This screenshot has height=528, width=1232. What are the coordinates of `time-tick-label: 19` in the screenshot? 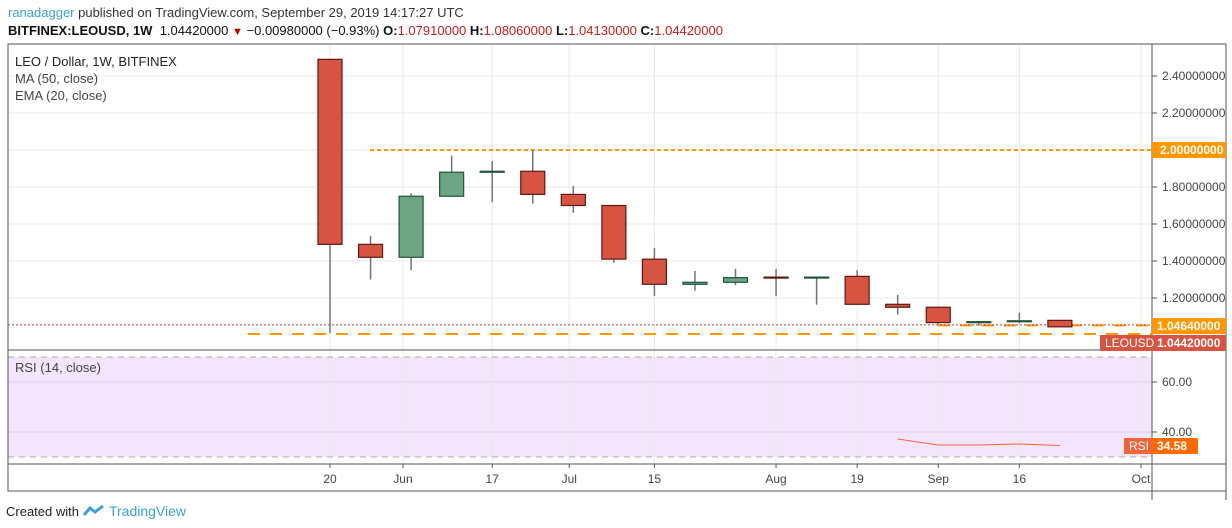 It's located at (857, 479).